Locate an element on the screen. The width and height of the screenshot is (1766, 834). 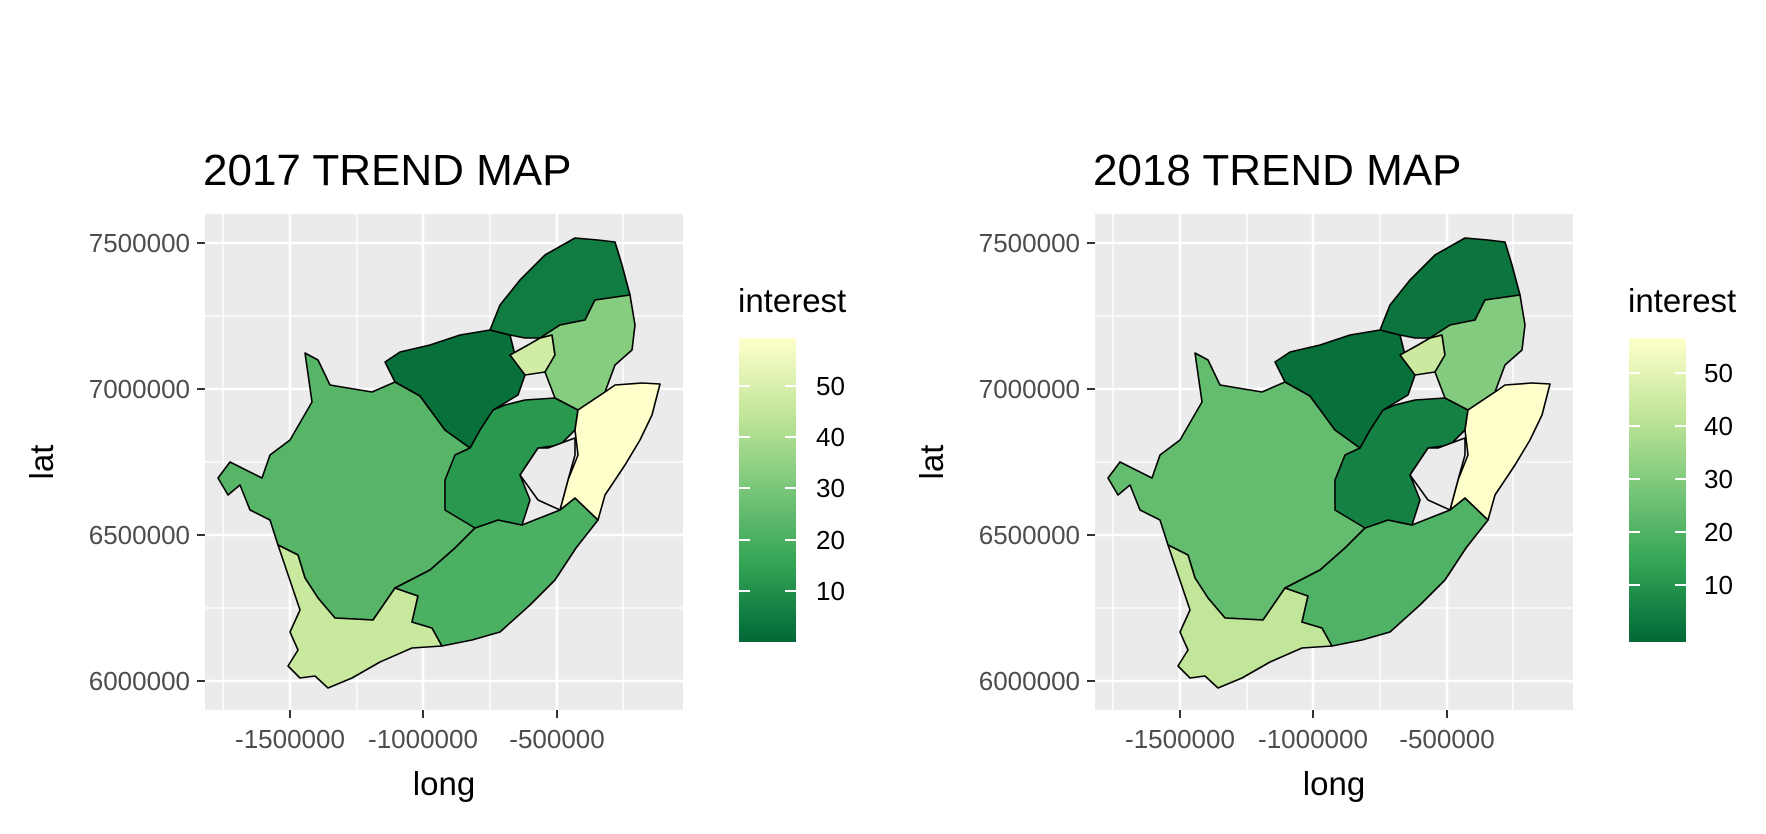
map-title: 2018 TREND MAP is located at coordinates (1277, 170).